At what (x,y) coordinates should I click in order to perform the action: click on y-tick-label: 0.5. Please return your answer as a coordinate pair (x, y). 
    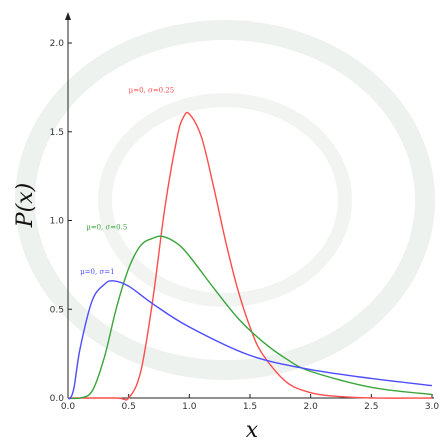
    Looking at the image, I should click on (57, 310).